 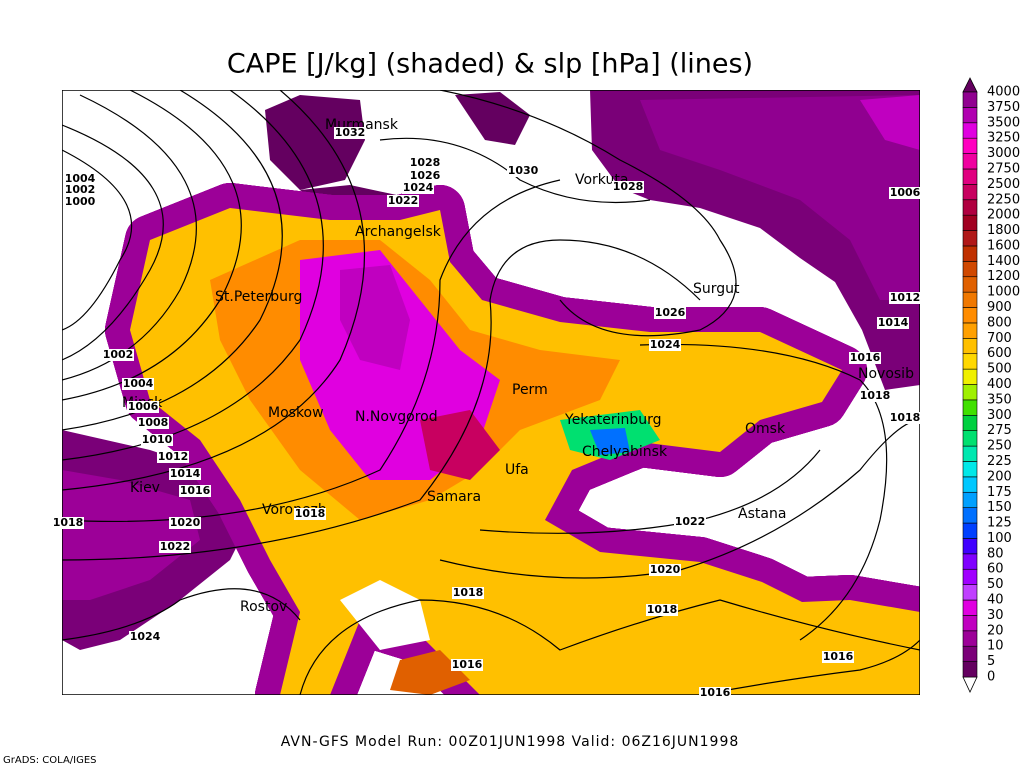 I want to click on colorbar-label: 275, so click(x=999, y=430).